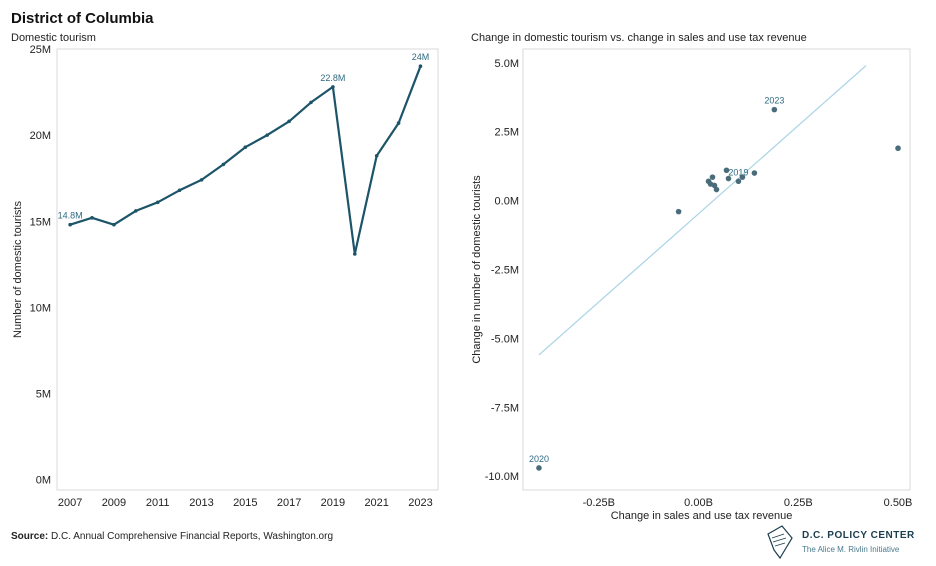 The height and width of the screenshot is (566, 936). Describe the element at coordinates (43, 481) in the screenshot. I see `y-tick-label: 0M` at that location.